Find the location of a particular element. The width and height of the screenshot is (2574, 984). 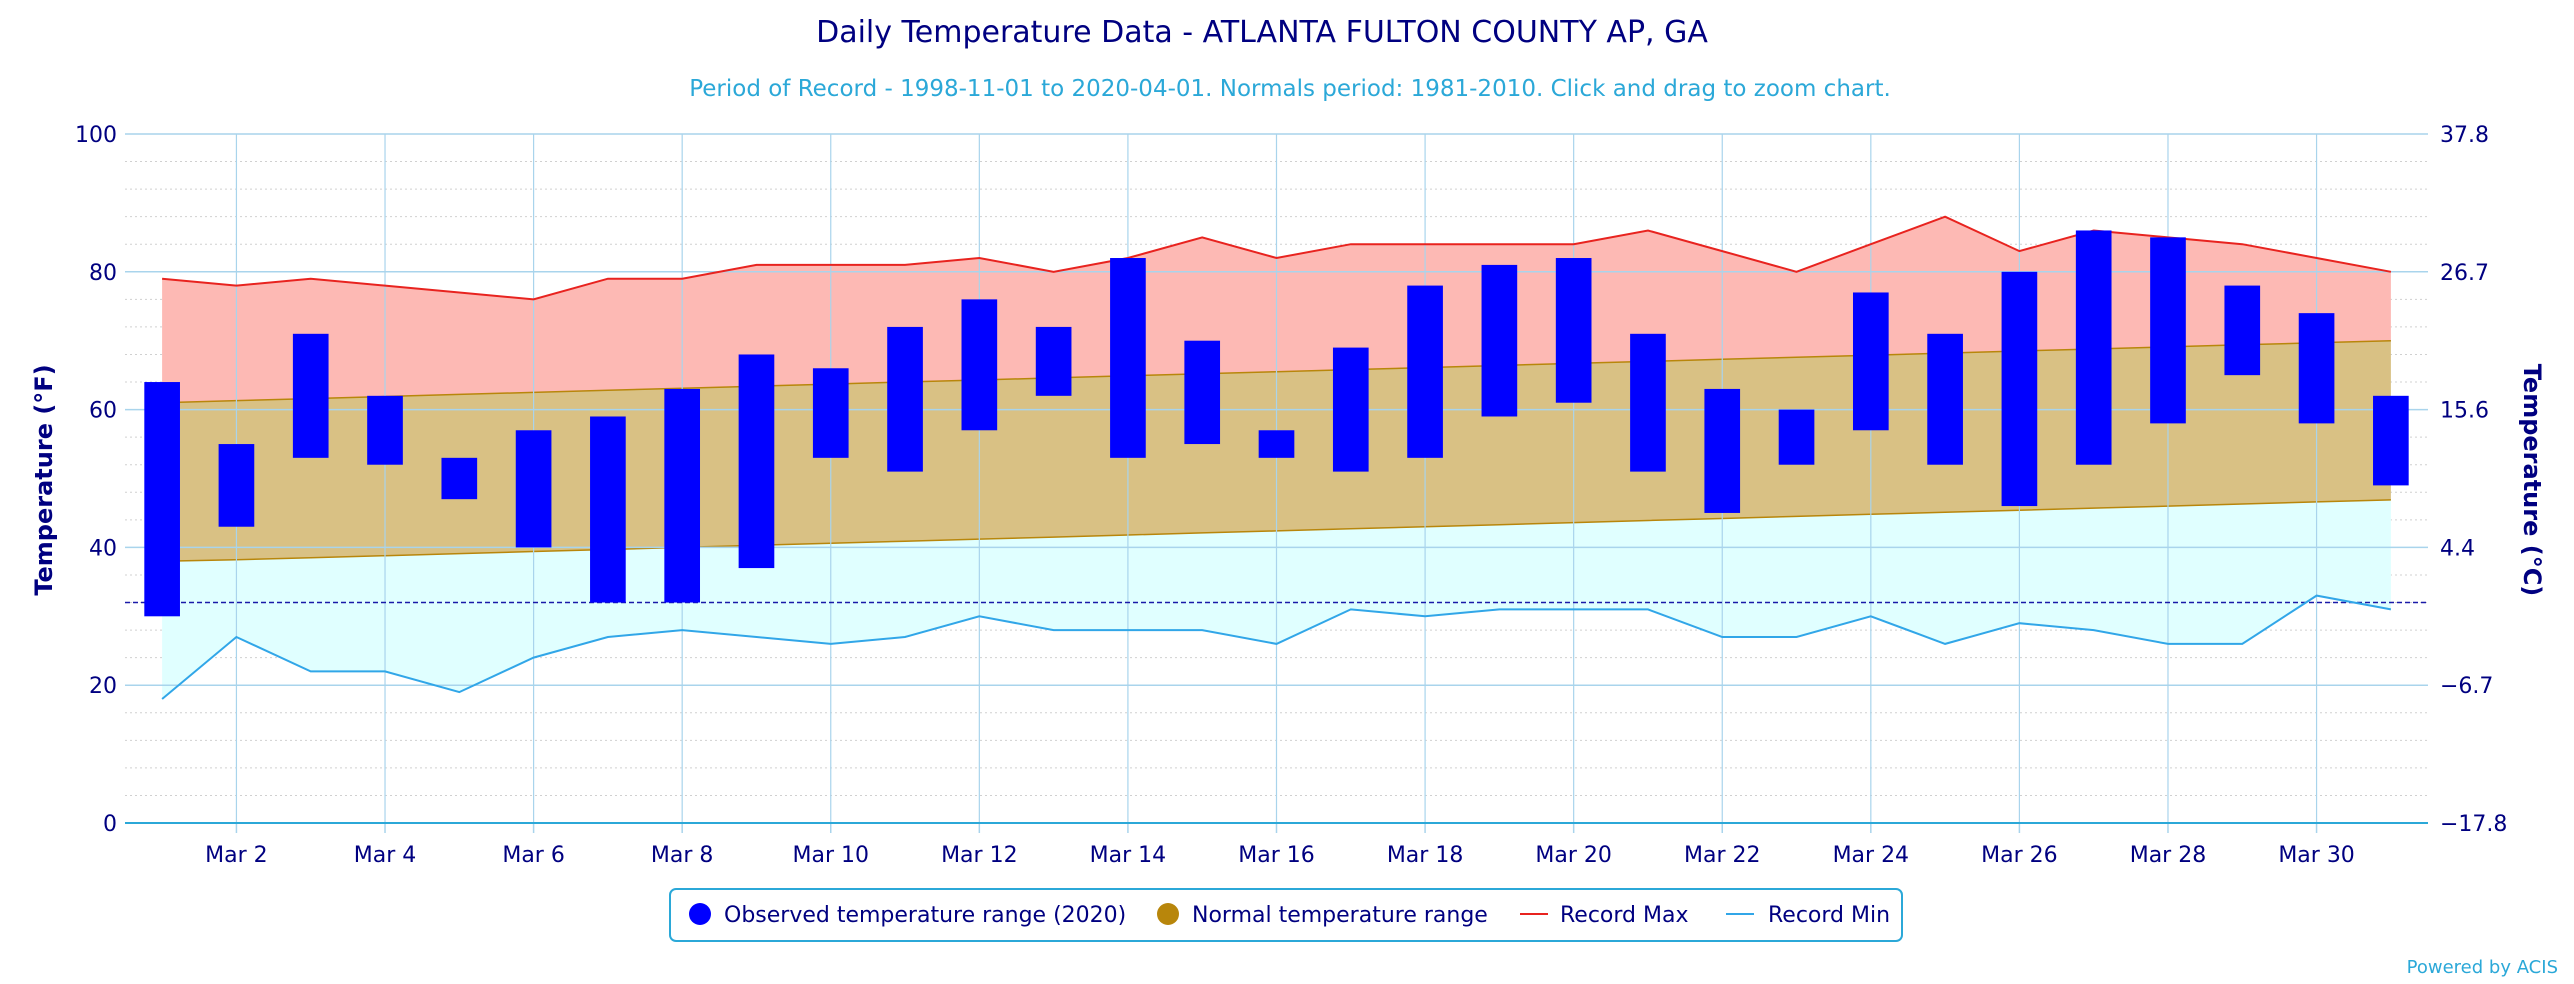

x-tick-label: Mar 12 is located at coordinates (979, 855).